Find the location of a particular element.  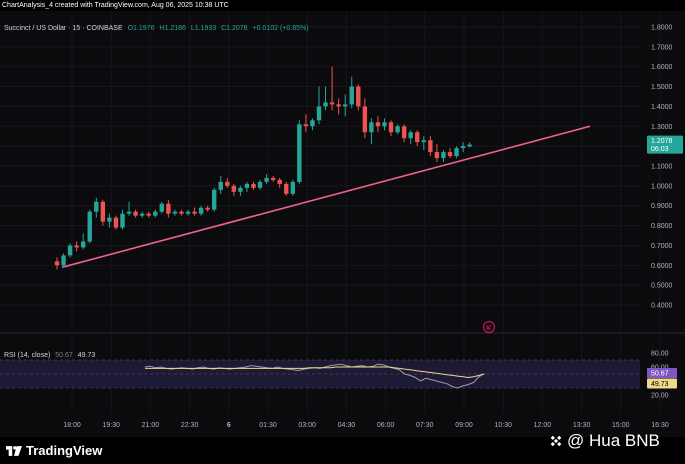

time-tick-label: 01:30 is located at coordinates (268, 425).